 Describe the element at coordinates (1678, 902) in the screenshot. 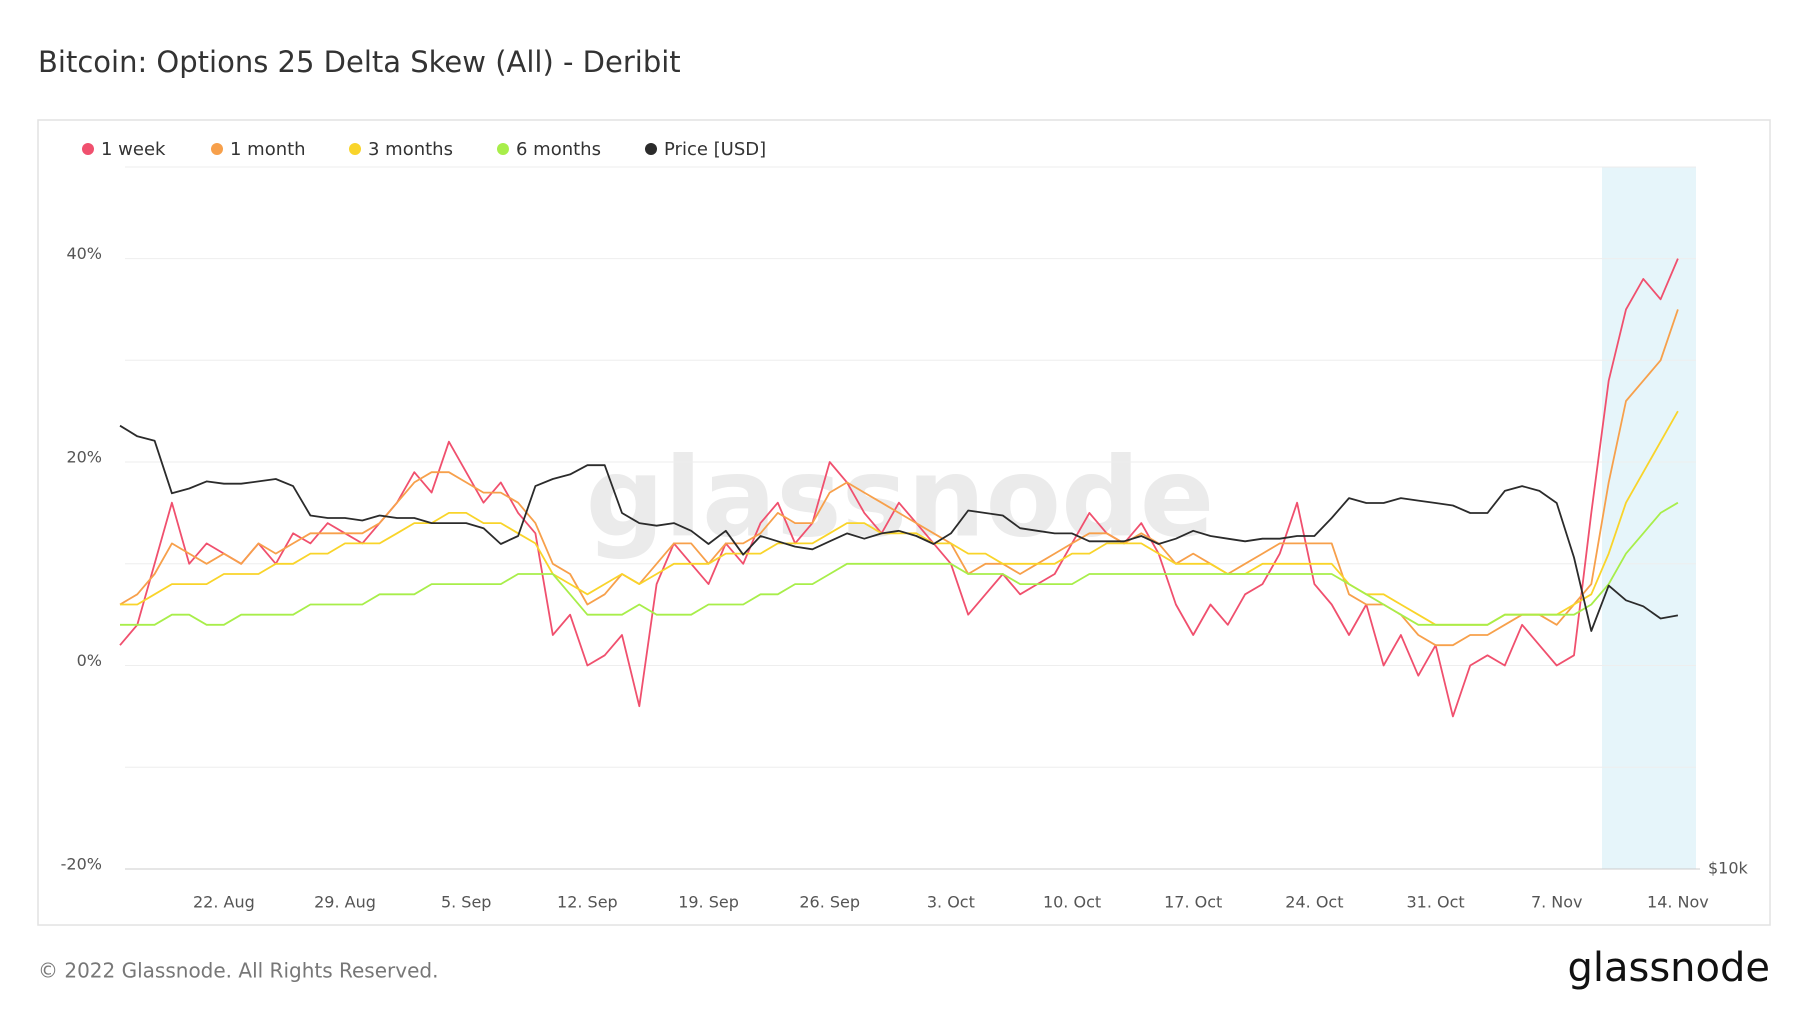

I see `x-tick-label: 14. Nov` at that location.